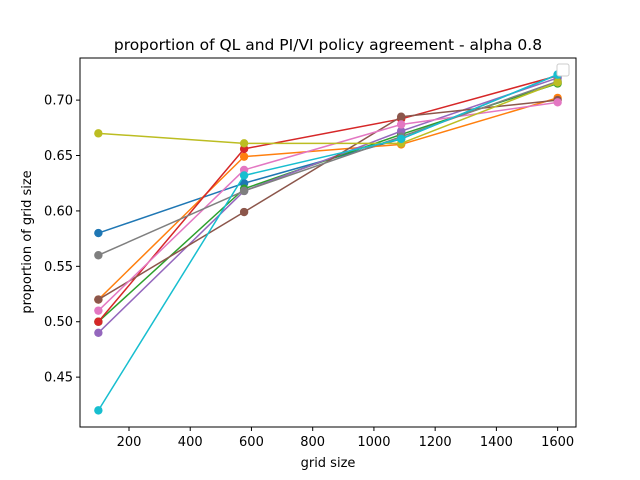 Image resolution: width=640 pixels, height=480 pixels. What do you see at coordinates (312, 442) in the screenshot?
I see `x-tick-label: 800` at bounding box center [312, 442].